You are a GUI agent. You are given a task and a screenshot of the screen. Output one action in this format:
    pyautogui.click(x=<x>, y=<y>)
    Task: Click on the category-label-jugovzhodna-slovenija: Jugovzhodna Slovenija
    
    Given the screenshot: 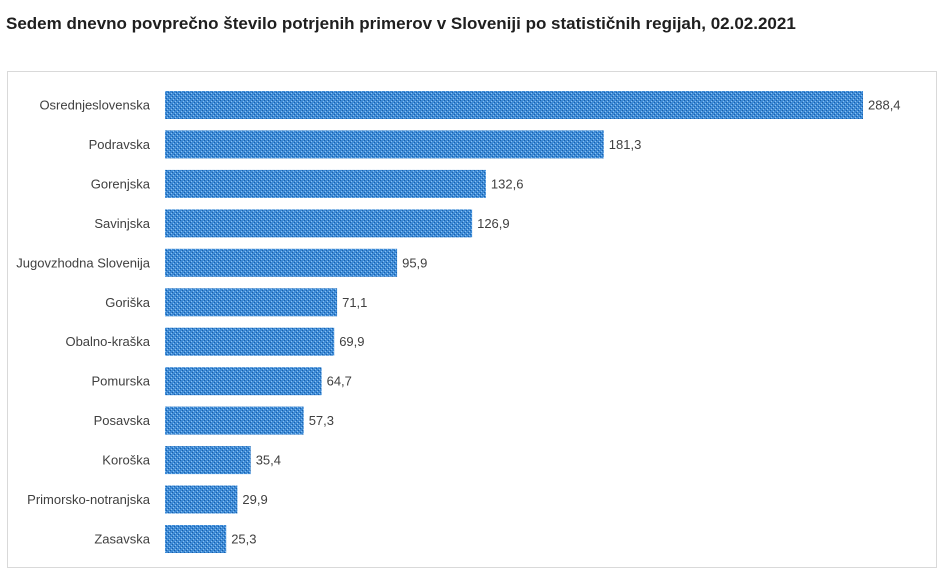 What is the action you would take?
    pyautogui.click(x=83, y=262)
    